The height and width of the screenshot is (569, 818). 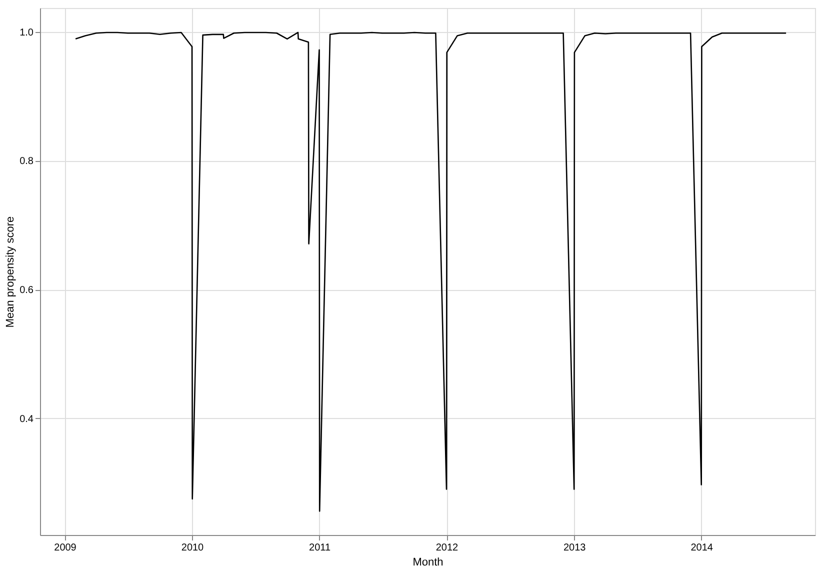 What do you see at coordinates (27, 162) in the screenshot?
I see `y-tick-label: 0.8` at bounding box center [27, 162].